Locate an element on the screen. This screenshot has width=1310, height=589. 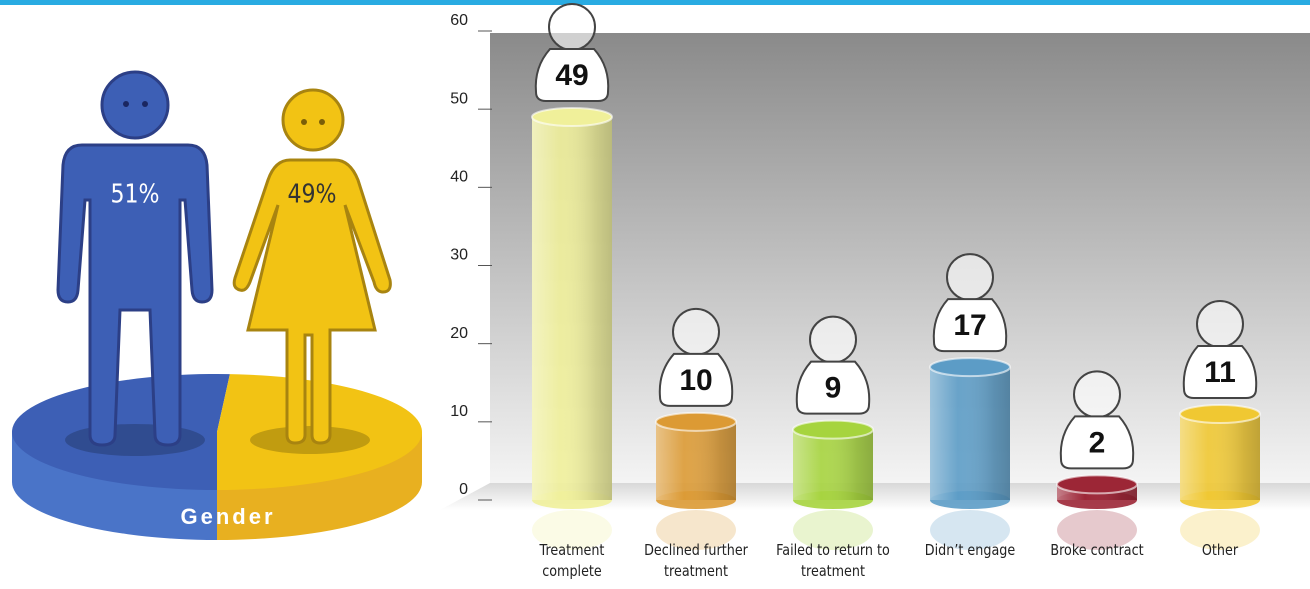
y-tick-label: 10 is located at coordinates (459, 411).